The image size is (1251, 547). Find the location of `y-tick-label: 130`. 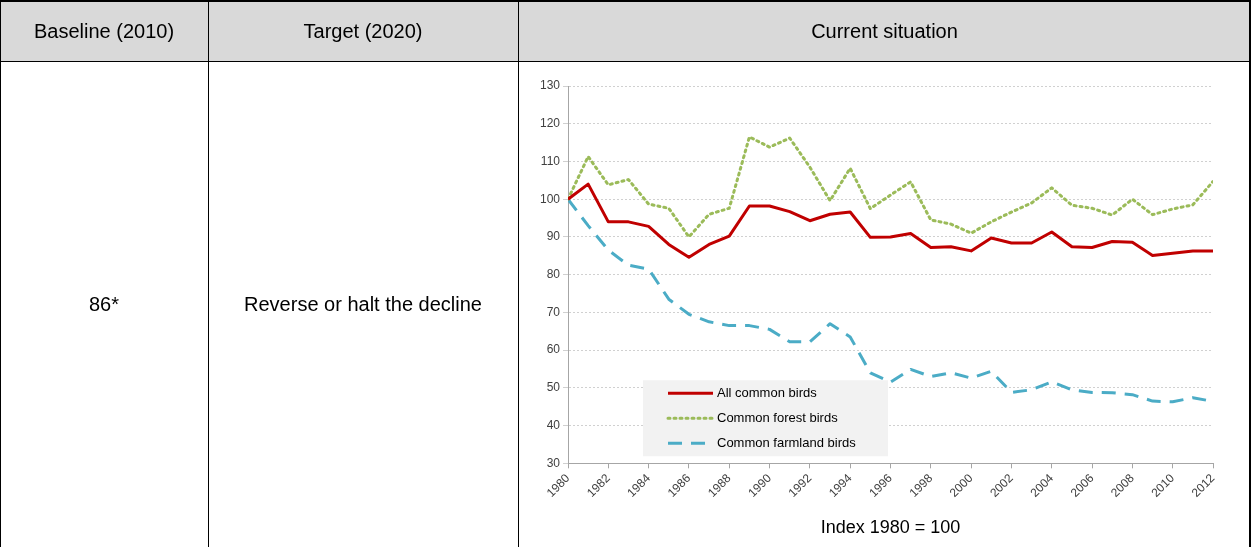

y-tick-label: 130 is located at coordinates (550, 85).